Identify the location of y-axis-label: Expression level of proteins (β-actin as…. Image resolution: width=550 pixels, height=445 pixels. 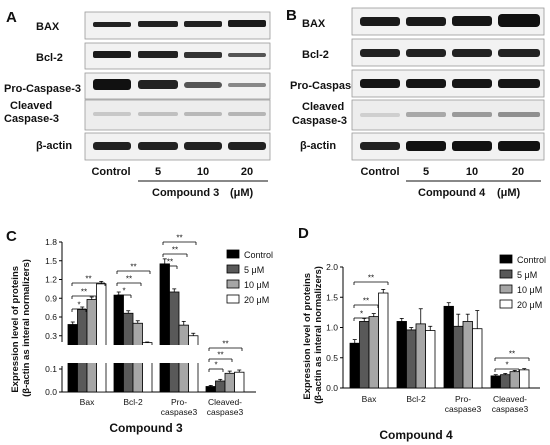
(21, 328).